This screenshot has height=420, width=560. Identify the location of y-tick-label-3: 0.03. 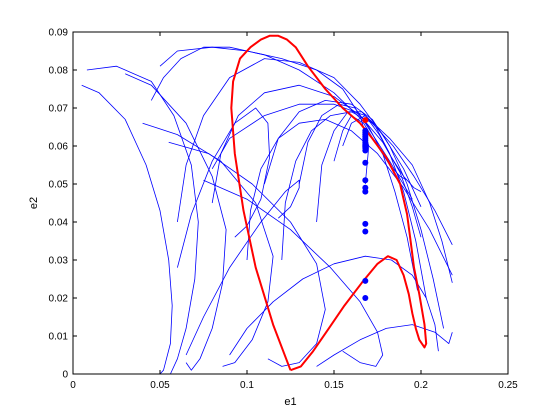
(59, 261).